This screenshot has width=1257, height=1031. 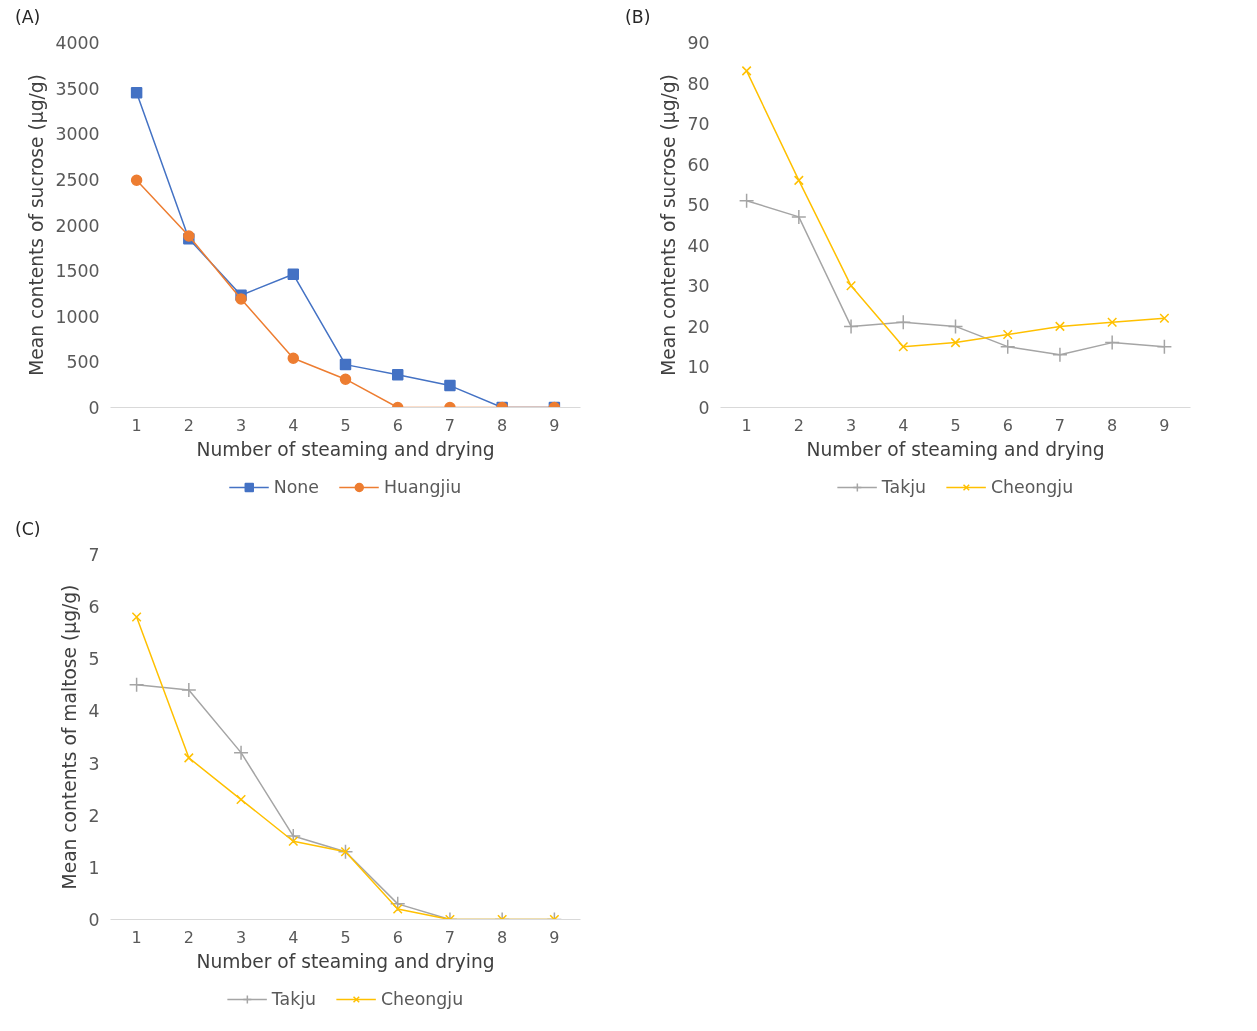 I want to click on y-tick-label: 10, so click(x=698, y=367).